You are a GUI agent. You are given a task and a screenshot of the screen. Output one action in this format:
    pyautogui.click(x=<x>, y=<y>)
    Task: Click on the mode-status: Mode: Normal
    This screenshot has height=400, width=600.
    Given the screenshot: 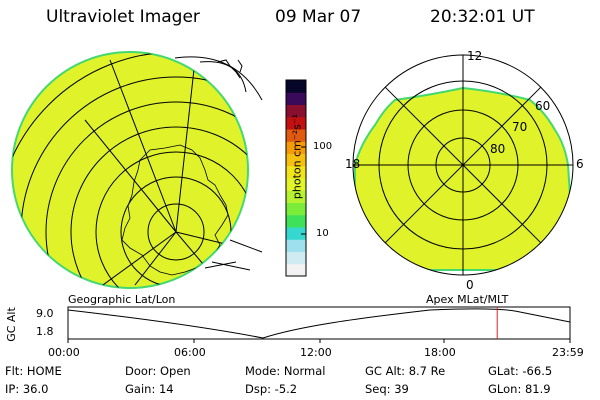 What is the action you would take?
    pyautogui.click(x=285, y=371)
    